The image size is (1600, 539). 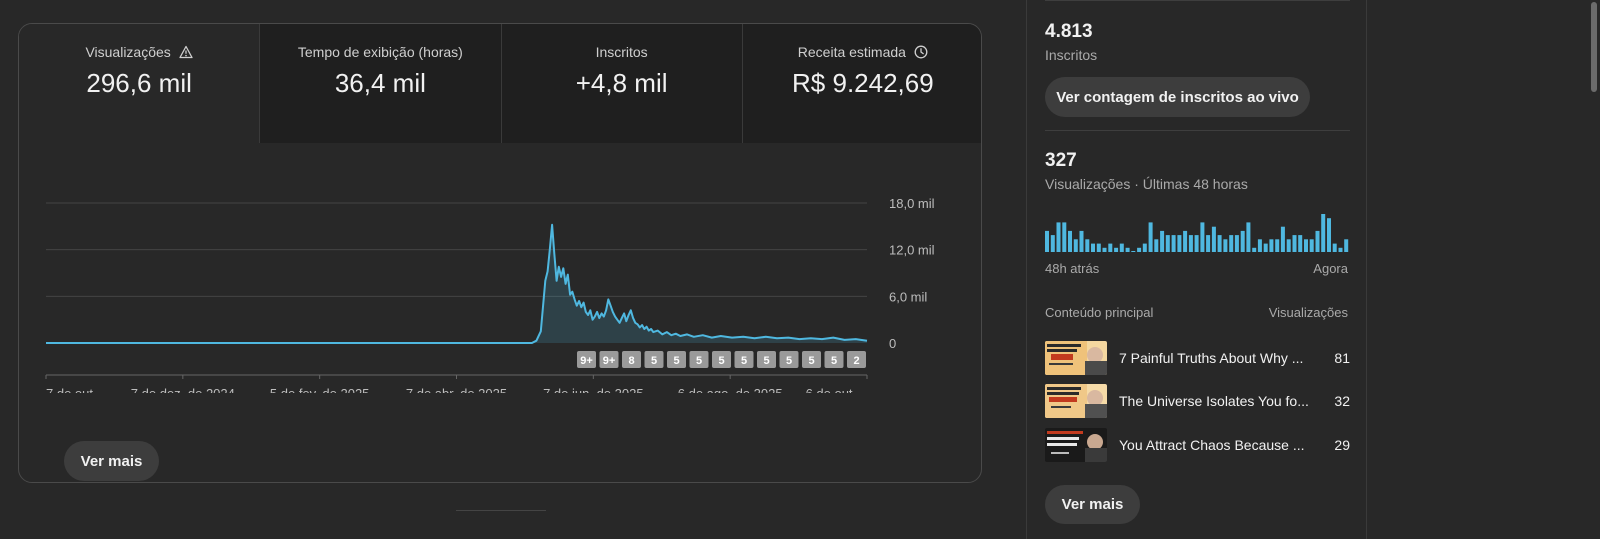 I want to click on x-tick-label: 7 de abr. de 2025, so click(x=456, y=389).